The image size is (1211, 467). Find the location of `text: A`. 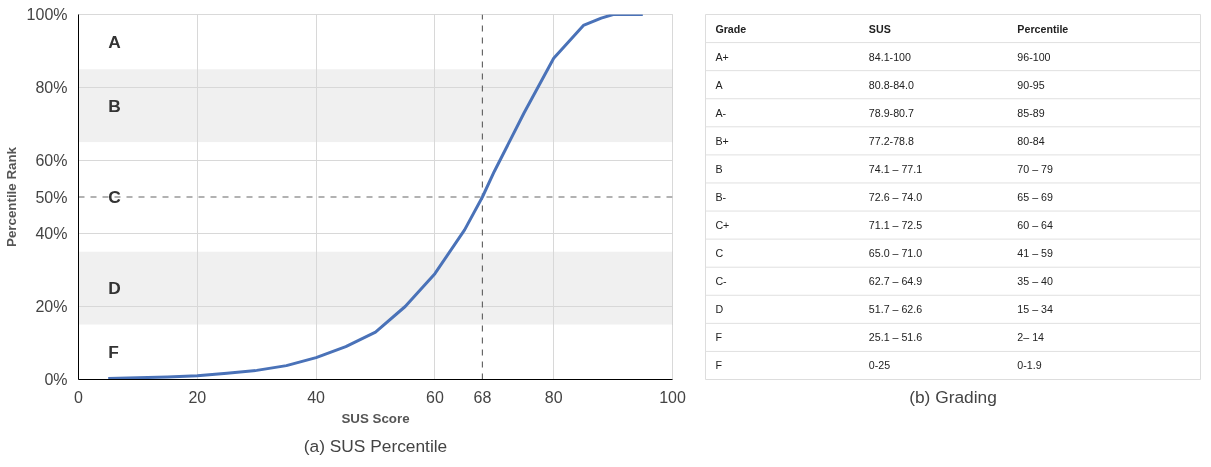

text: A is located at coordinates (719, 84).